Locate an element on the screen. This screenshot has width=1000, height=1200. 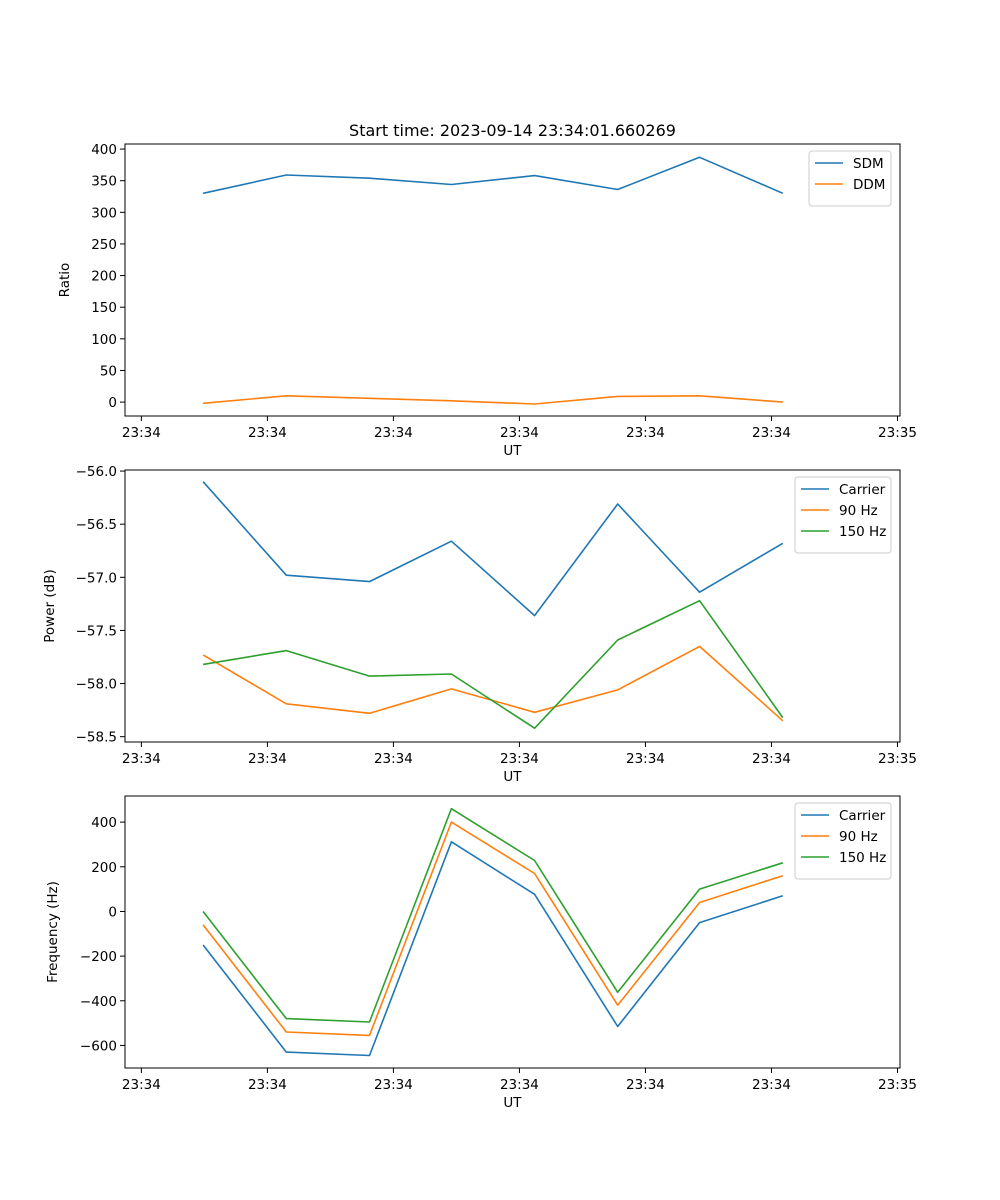
y-tick-label: −57.5 is located at coordinates (96, 631).